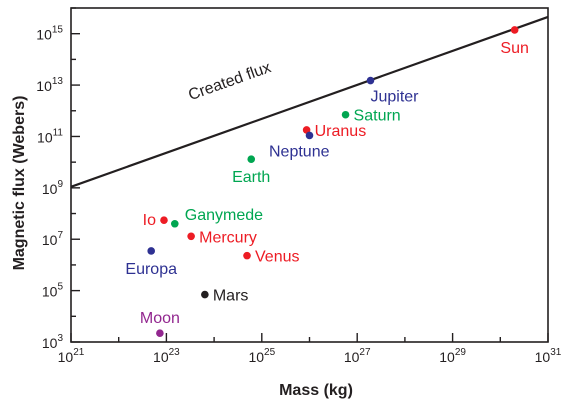 This screenshot has width=562, height=403. What do you see at coordinates (251, 159) in the screenshot?
I see `point-earth` at bounding box center [251, 159].